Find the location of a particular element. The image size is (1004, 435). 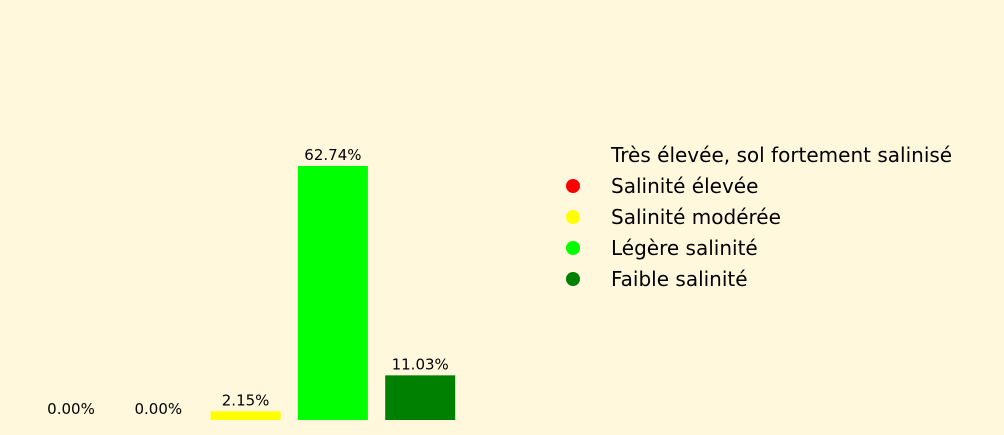

legend-label-1: Salinité élevée is located at coordinates (684, 186).